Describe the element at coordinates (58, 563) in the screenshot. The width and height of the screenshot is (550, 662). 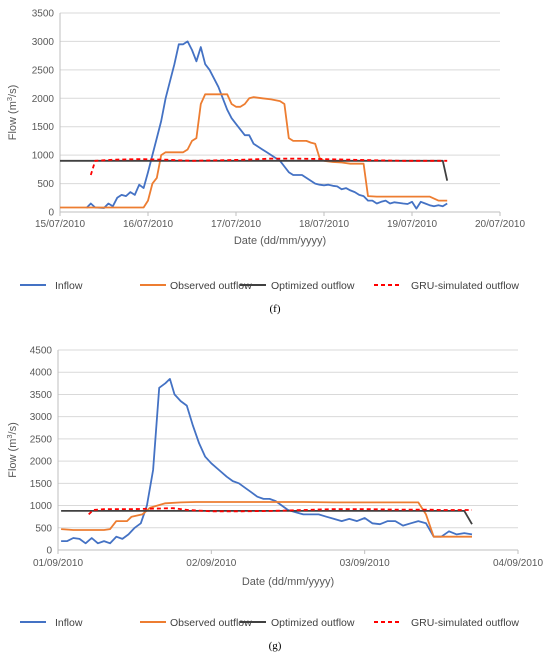
I see `x-tick-label: 01/09/2010` at that location.